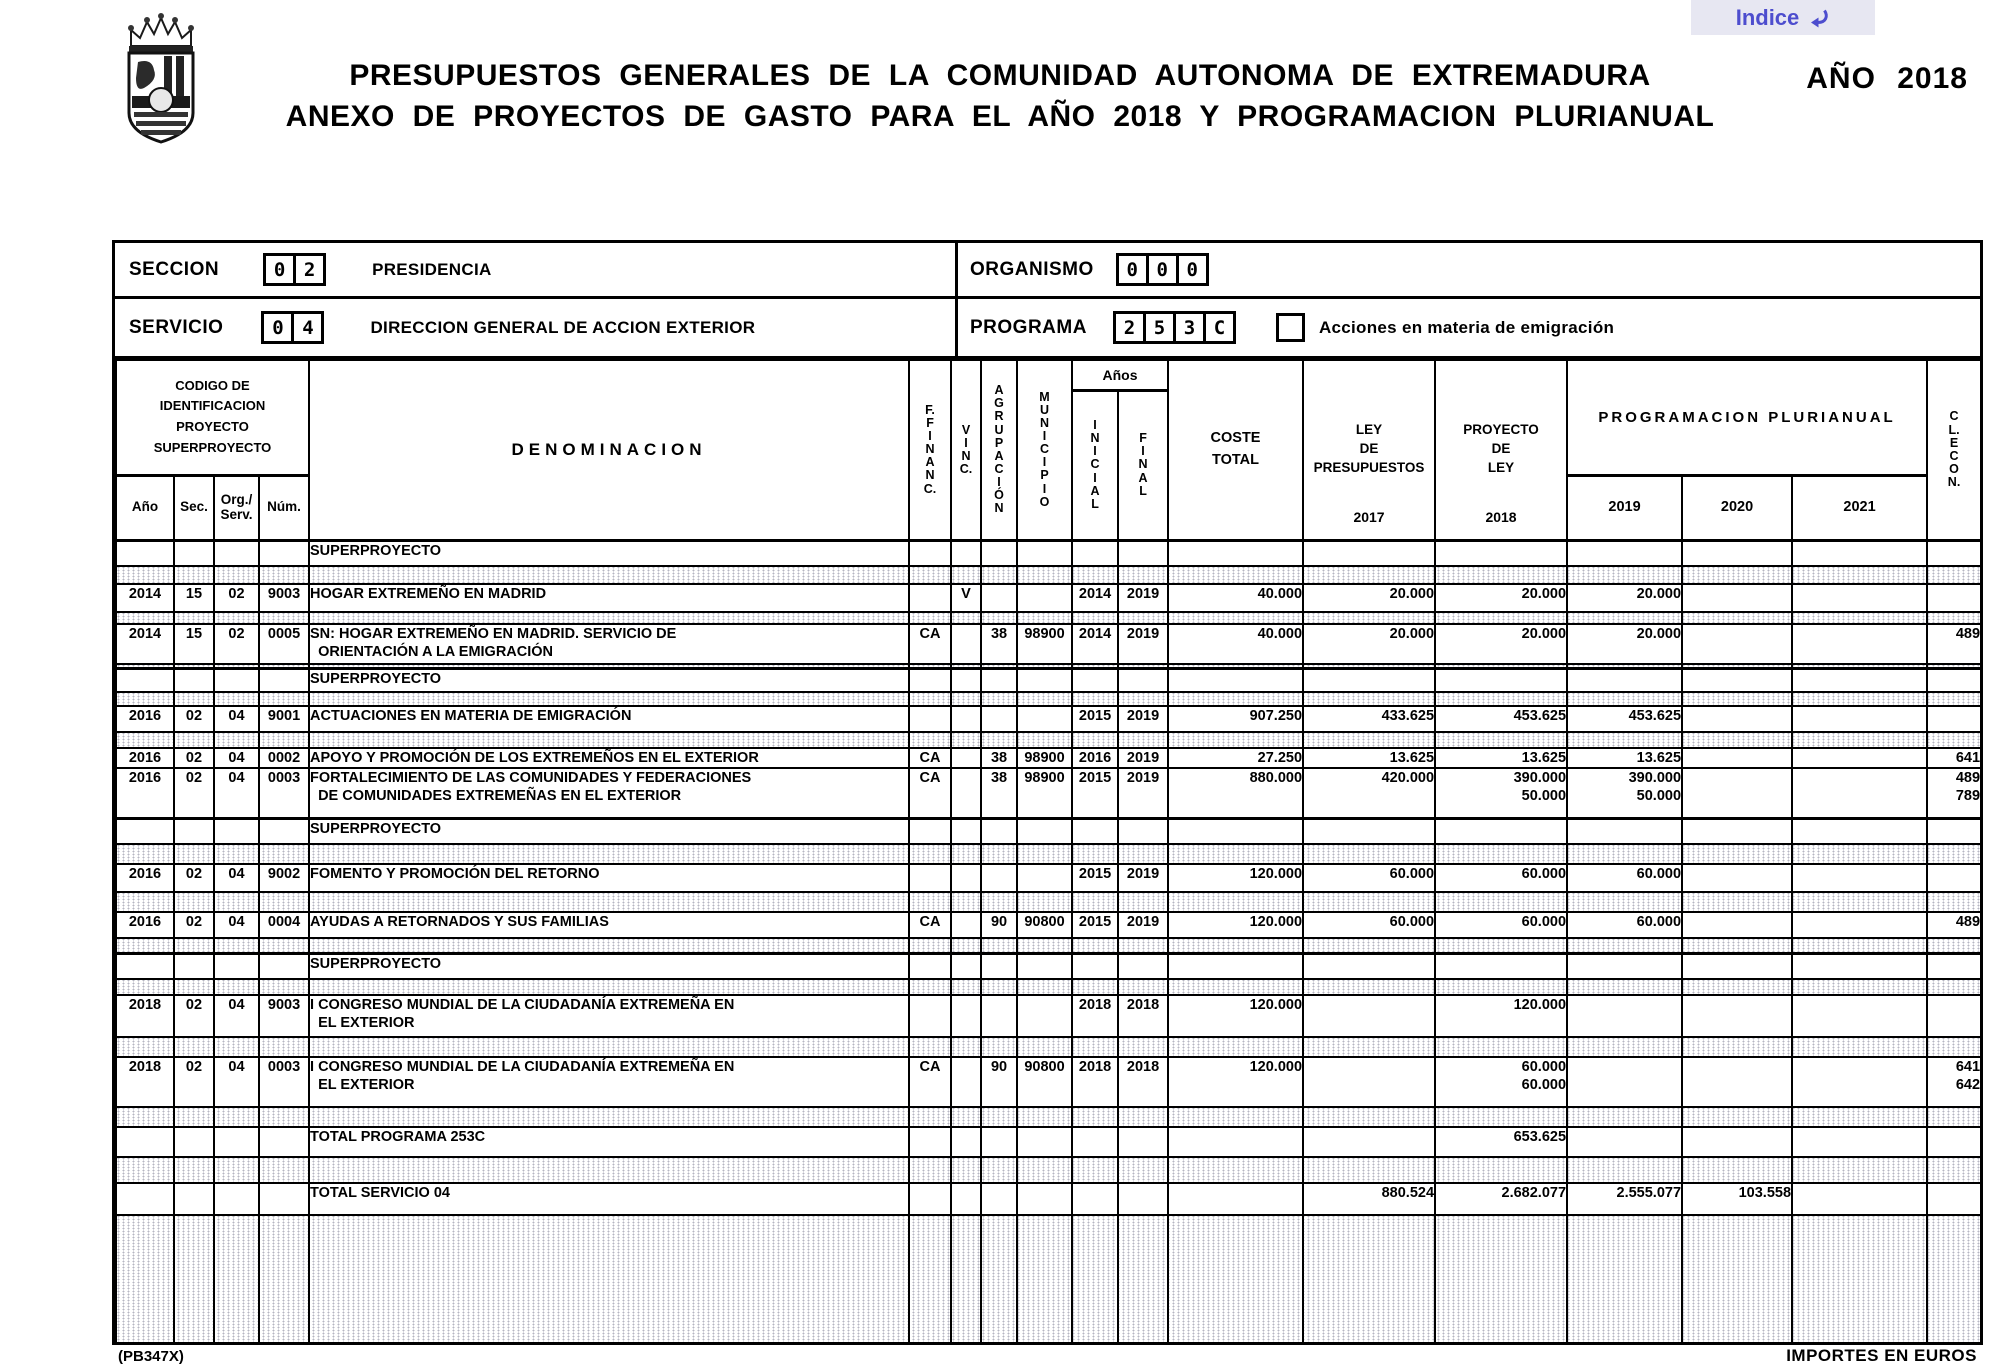  Describe the element at coordinates (609, 925) in the screenshot. I see `cell-den: AYUDAS A RETORNADOS Y SUS FAMILIAS` at that location.